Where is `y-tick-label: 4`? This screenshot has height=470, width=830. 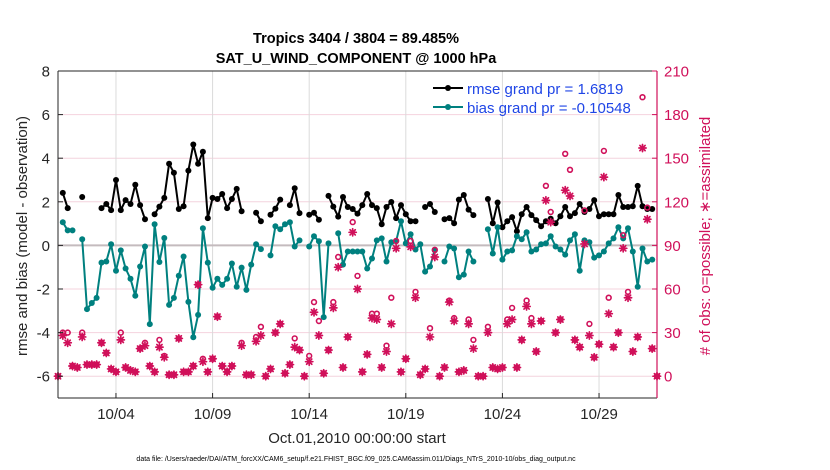 y-tick-label: 4 is located at coordinates (46, 159).